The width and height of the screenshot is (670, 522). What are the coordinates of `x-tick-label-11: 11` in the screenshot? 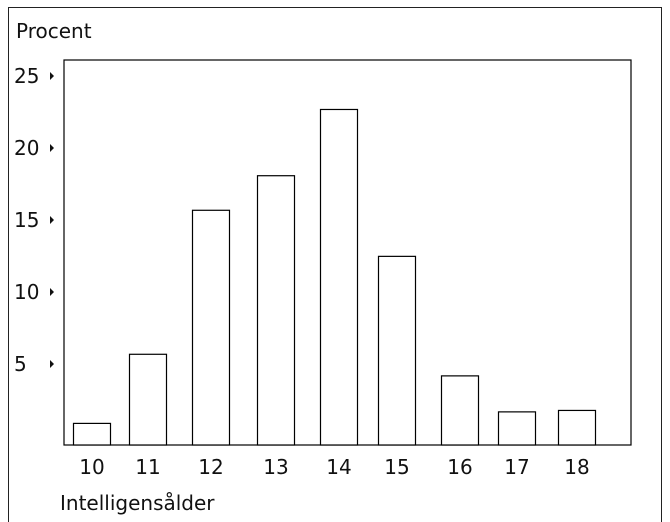 It's located at (147, 467).